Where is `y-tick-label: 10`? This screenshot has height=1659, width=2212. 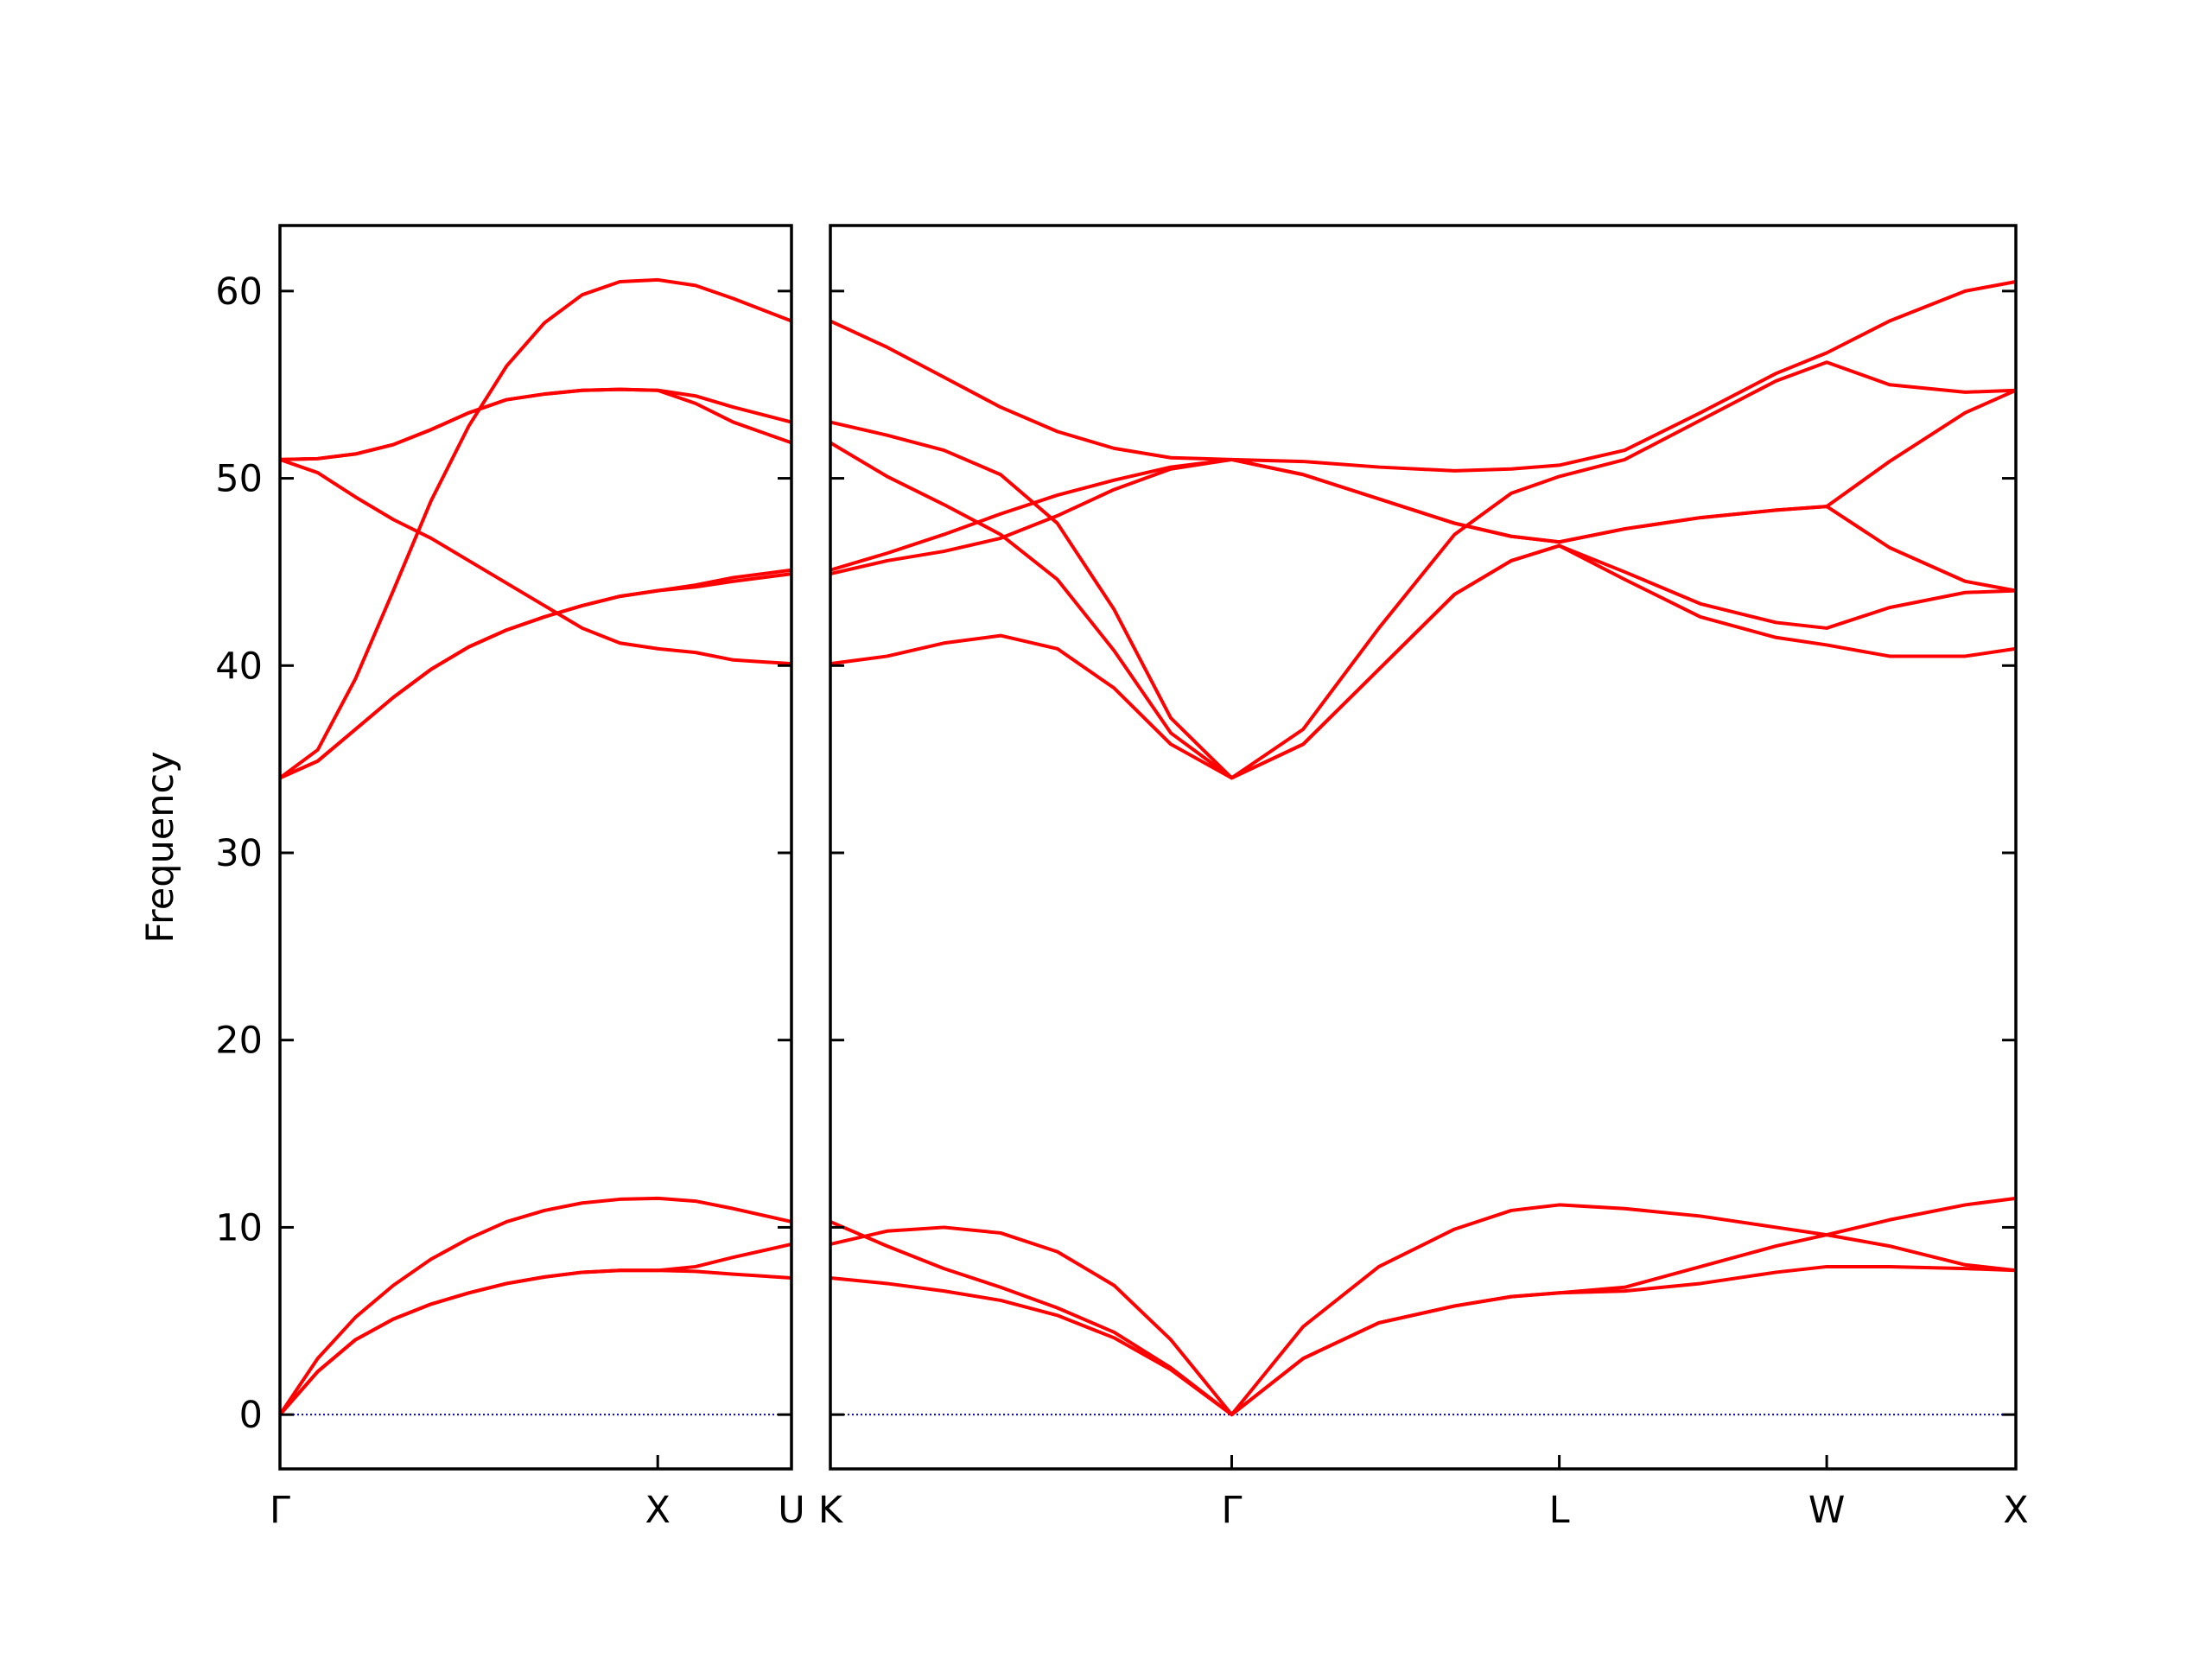
y-tick-label: 10 is located at coordinates (239, 1227).